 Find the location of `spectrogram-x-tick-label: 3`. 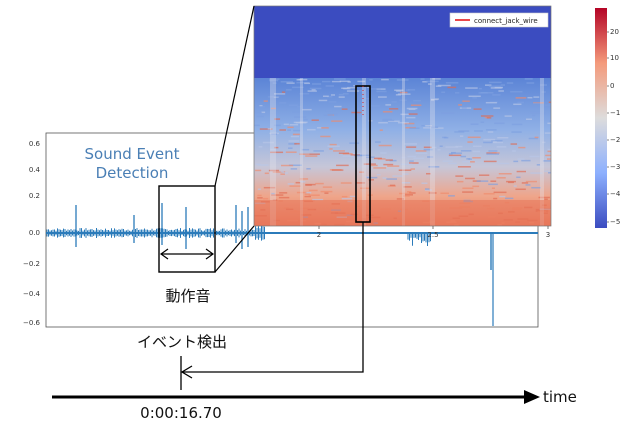

spectrogram-x-tick-label: 3 is located at coordinates (548, 235).